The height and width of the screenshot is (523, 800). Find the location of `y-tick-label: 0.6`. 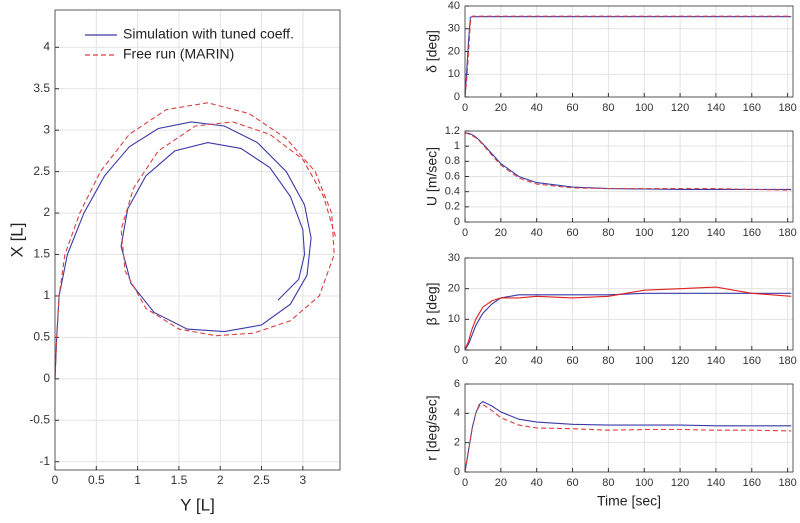

y-tick-label: 0.6 is located at coordinates (452, 176).